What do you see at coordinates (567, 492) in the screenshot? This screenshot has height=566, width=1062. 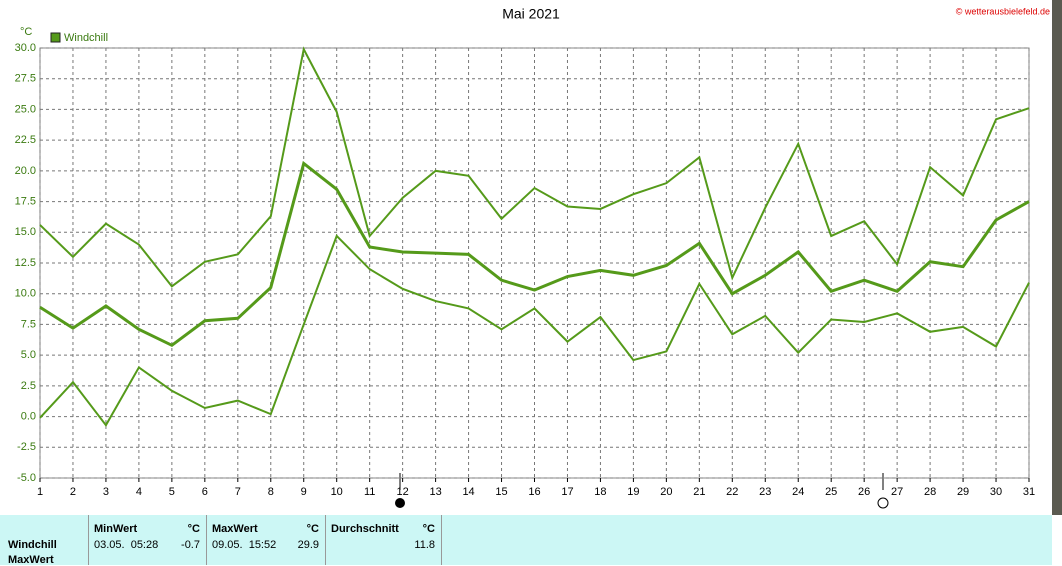 I see `x-tick-label: 17` at bounding box center [567, 492].